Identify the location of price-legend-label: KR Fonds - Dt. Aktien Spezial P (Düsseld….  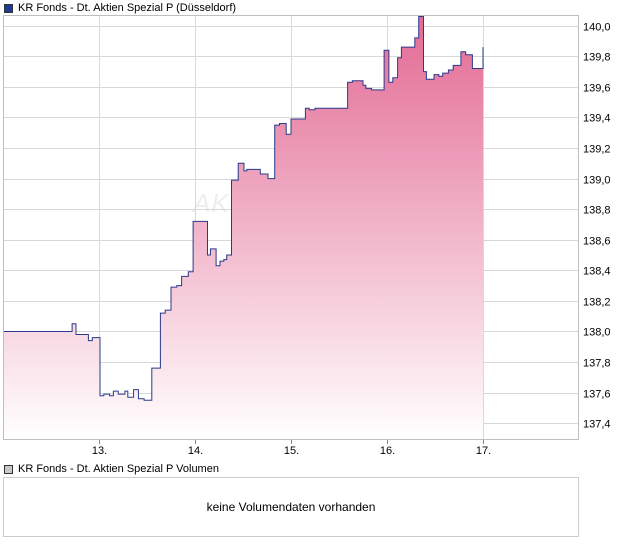
(127, 8).